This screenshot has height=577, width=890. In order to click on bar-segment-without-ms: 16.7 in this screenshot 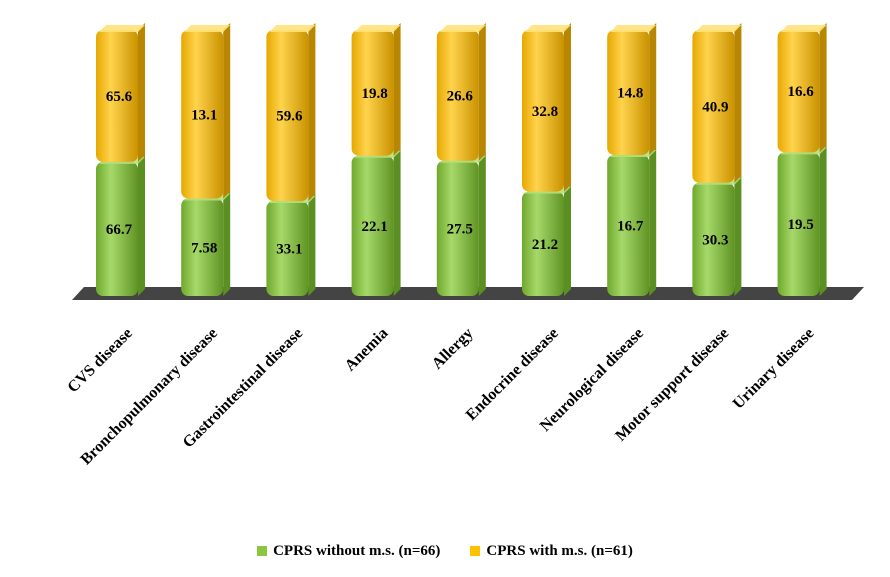, I will do `click(632, 221)`.